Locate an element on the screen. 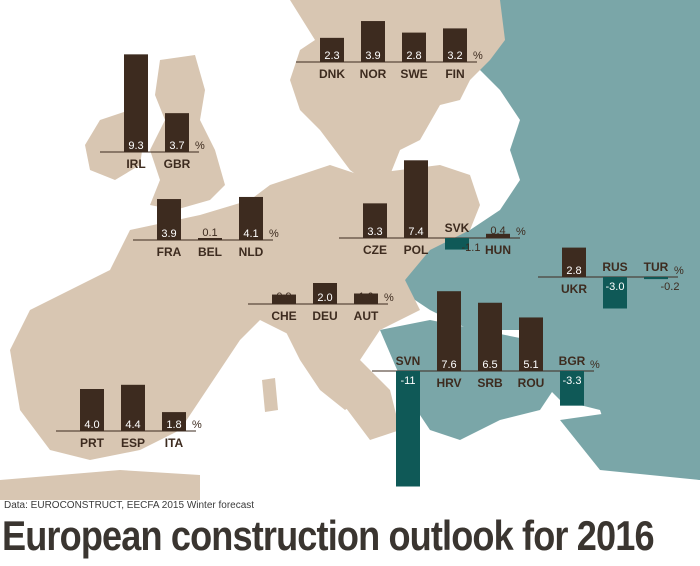 The height and width of the screenshot is (566, 700). bar-srb is located at coordinates (490, 336).